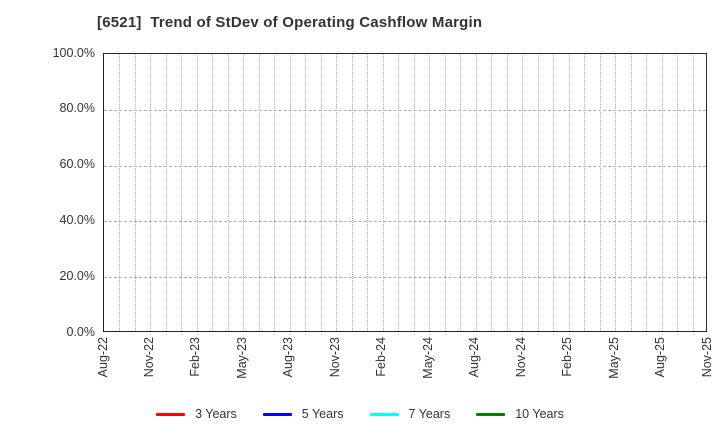 The image size is (720, 440). Describe the element at coordinates (427, 358) in the screenshot. I see `x-tick-label: May-24` at that location.